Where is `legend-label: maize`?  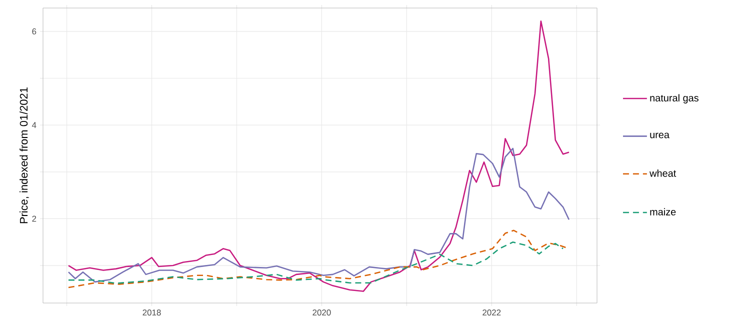 legend-label: maize is located at coordinates (663, 212).